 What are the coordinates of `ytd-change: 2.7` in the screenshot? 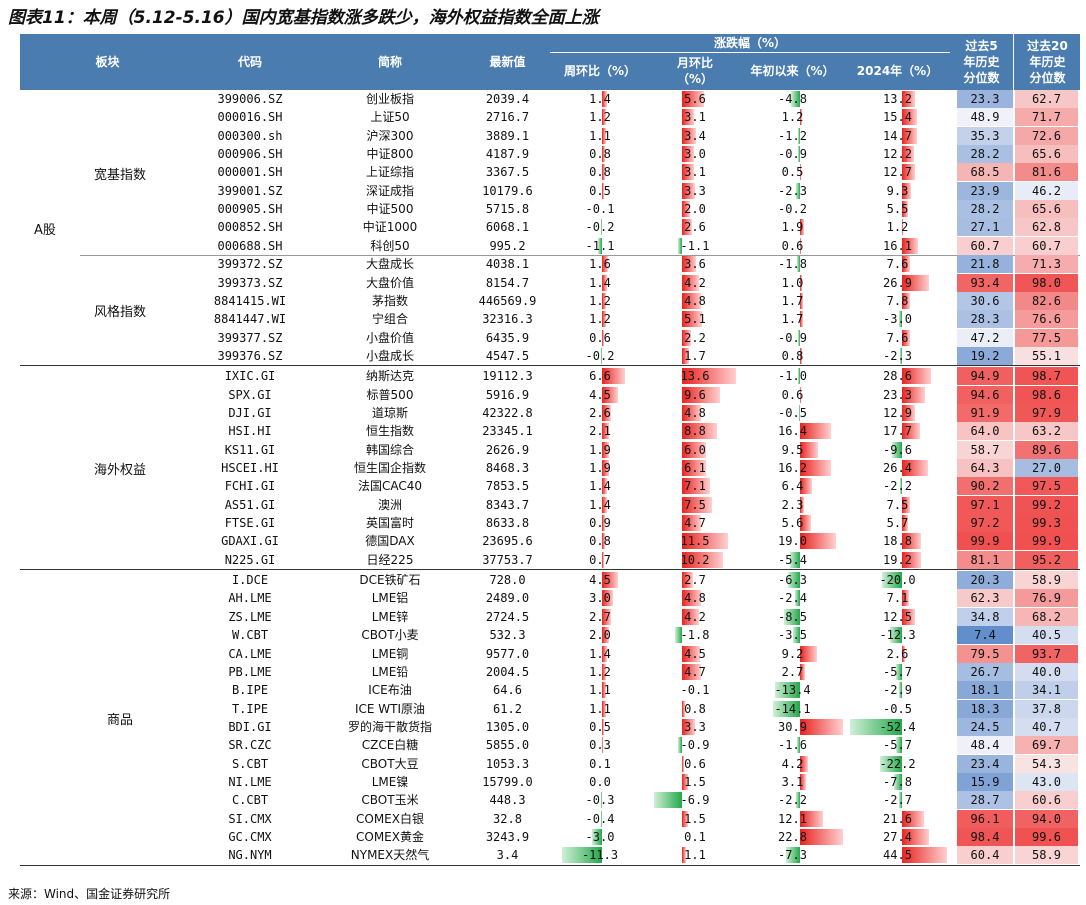 It's located at (792, 671).